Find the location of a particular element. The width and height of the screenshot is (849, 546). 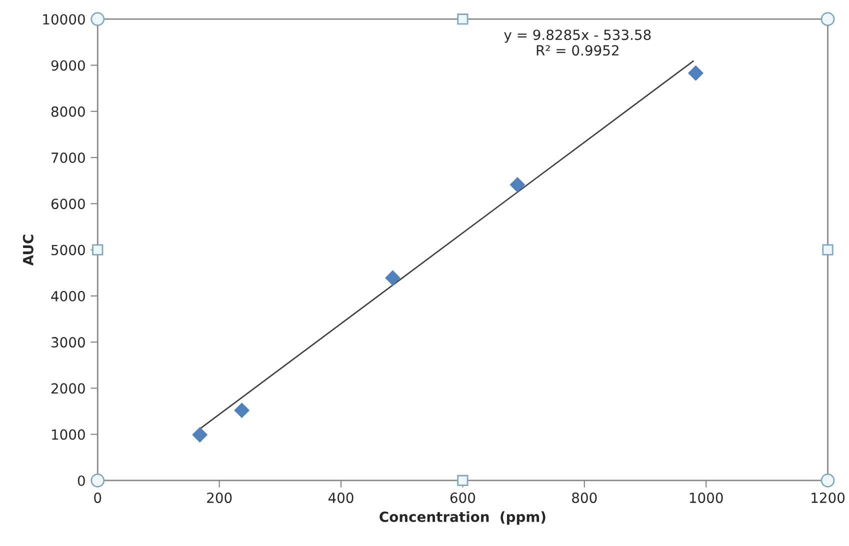

y-axis-title: AUC is located at coordinates (28, 250).